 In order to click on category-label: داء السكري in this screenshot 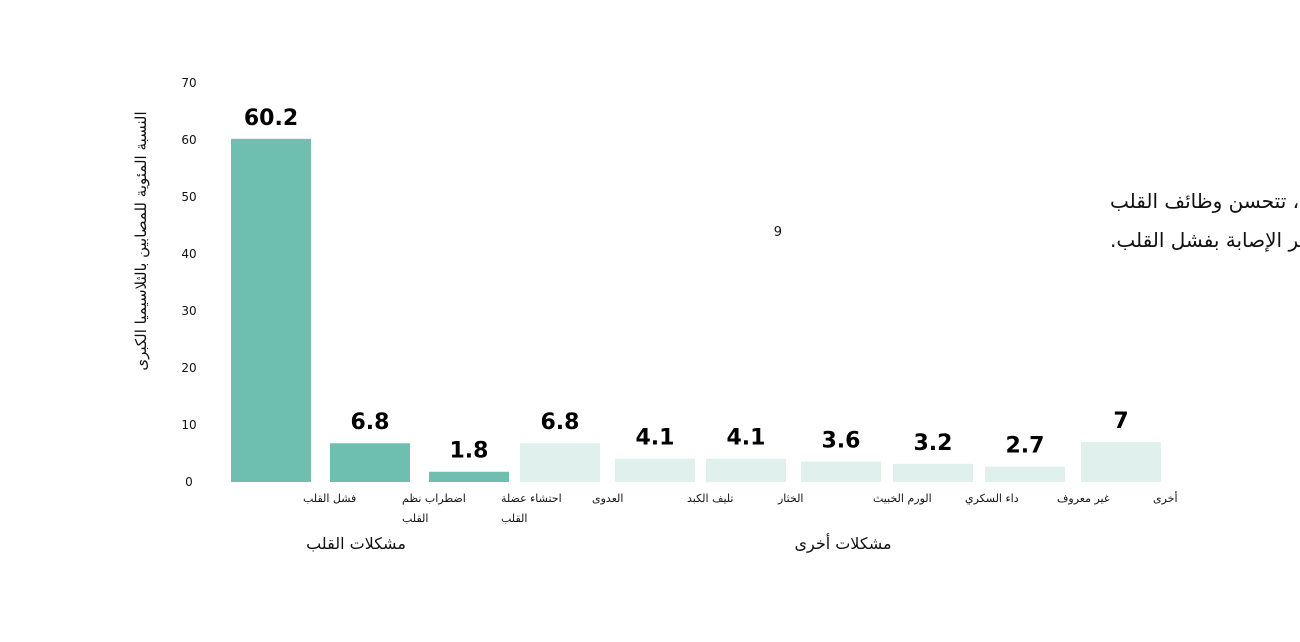, I will do `click(992, 498)`.